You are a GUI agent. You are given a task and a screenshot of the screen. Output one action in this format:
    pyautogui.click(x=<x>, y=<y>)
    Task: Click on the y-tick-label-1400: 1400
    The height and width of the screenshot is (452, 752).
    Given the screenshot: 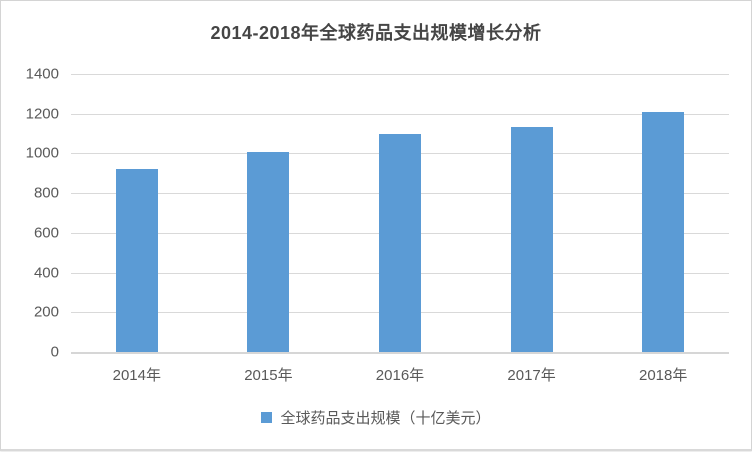 What is the action you would take?
    pyautogui.click(x=42, y=74)
    